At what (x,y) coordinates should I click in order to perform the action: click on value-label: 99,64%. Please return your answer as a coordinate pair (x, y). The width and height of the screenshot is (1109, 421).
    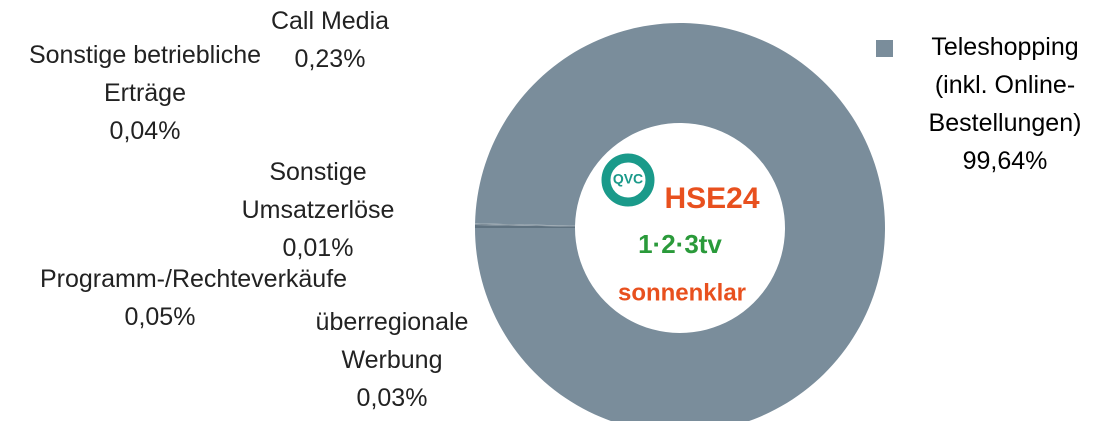
    Looking at the image, I should click on (1005, 161).